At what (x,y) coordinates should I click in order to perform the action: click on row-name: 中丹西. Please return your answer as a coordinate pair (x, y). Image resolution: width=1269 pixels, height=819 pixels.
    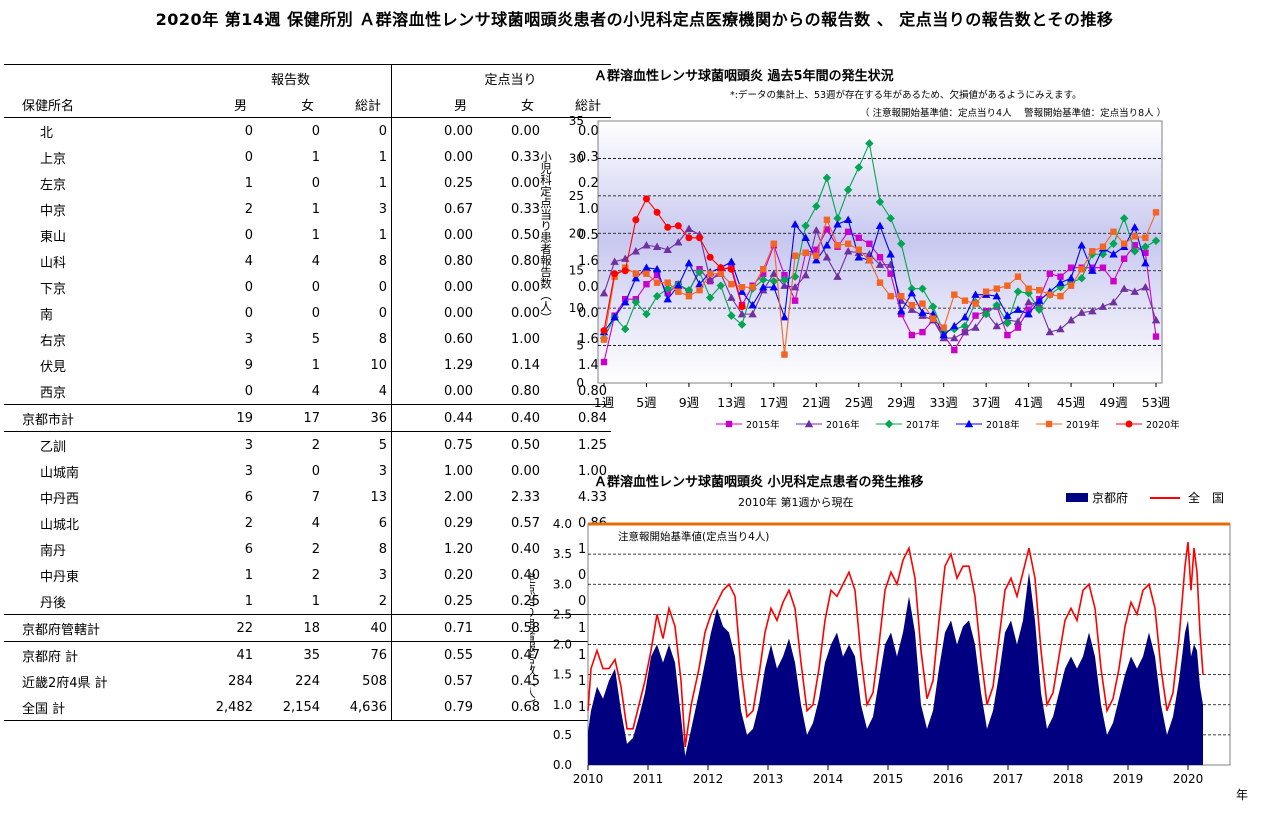
    Looking at the image, I should click on (60, 499).